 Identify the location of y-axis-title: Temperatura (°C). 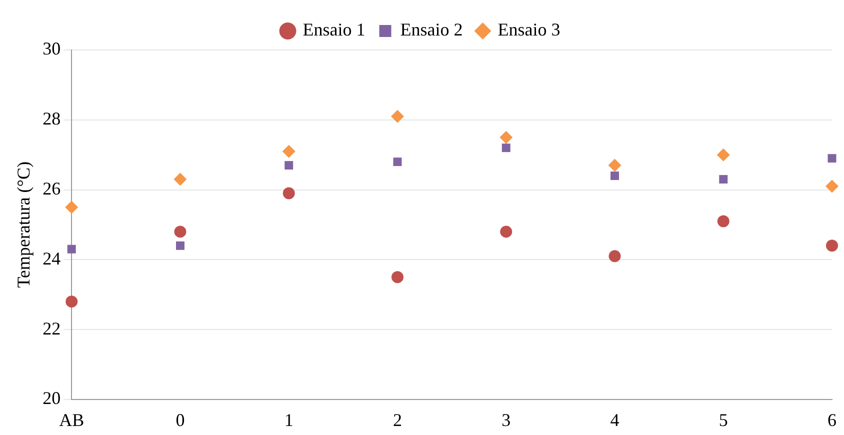
(24, 225).